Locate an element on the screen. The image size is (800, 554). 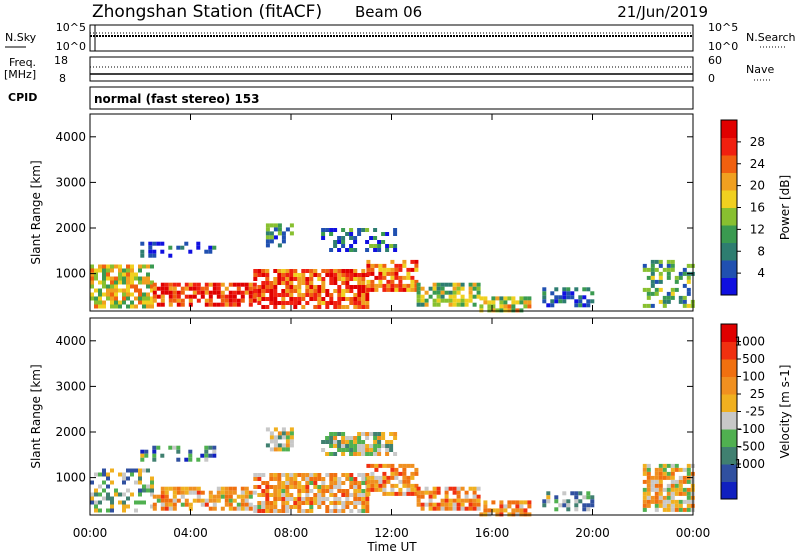
x-tick-label: 12:00 is located at coordinates (391, 533).